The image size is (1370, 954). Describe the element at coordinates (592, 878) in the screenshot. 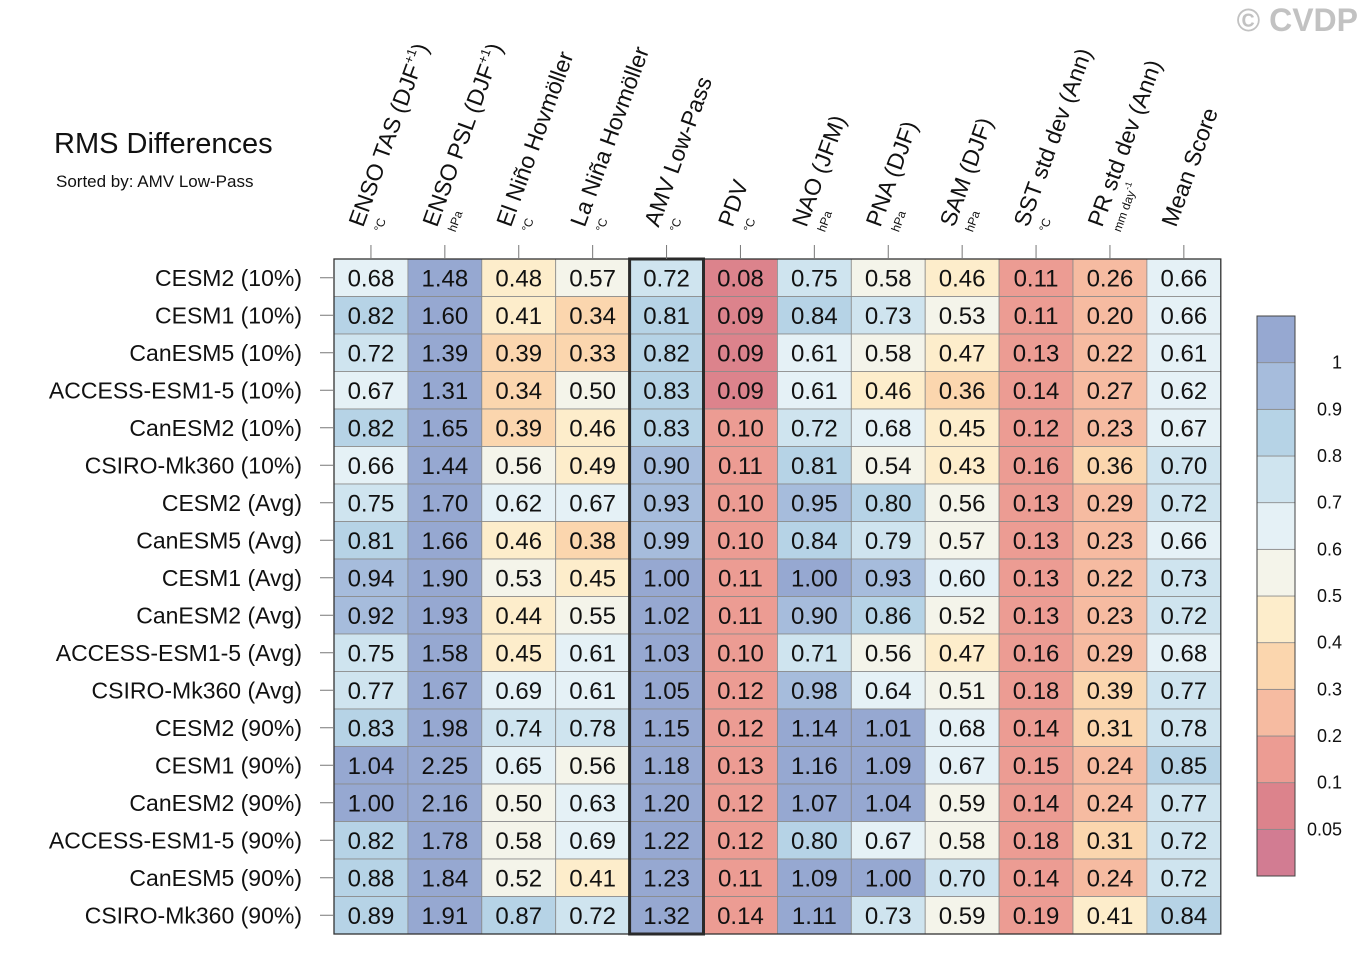

I see `cell-value: 0.41` at that location.